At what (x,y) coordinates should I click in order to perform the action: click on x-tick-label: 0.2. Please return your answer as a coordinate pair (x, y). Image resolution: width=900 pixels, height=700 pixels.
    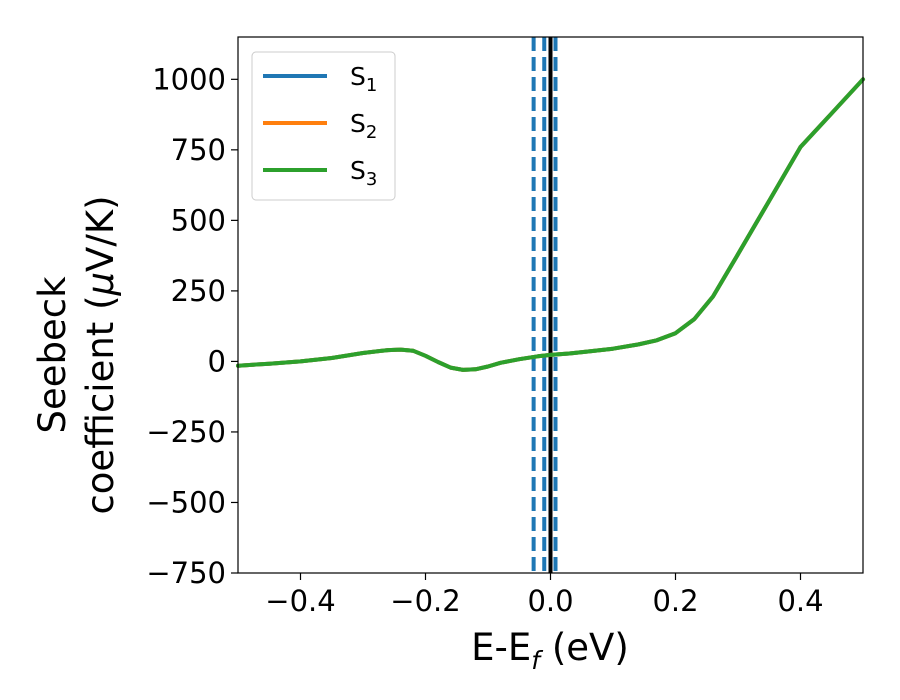
    Looking at the image, I should click on (675, 601).